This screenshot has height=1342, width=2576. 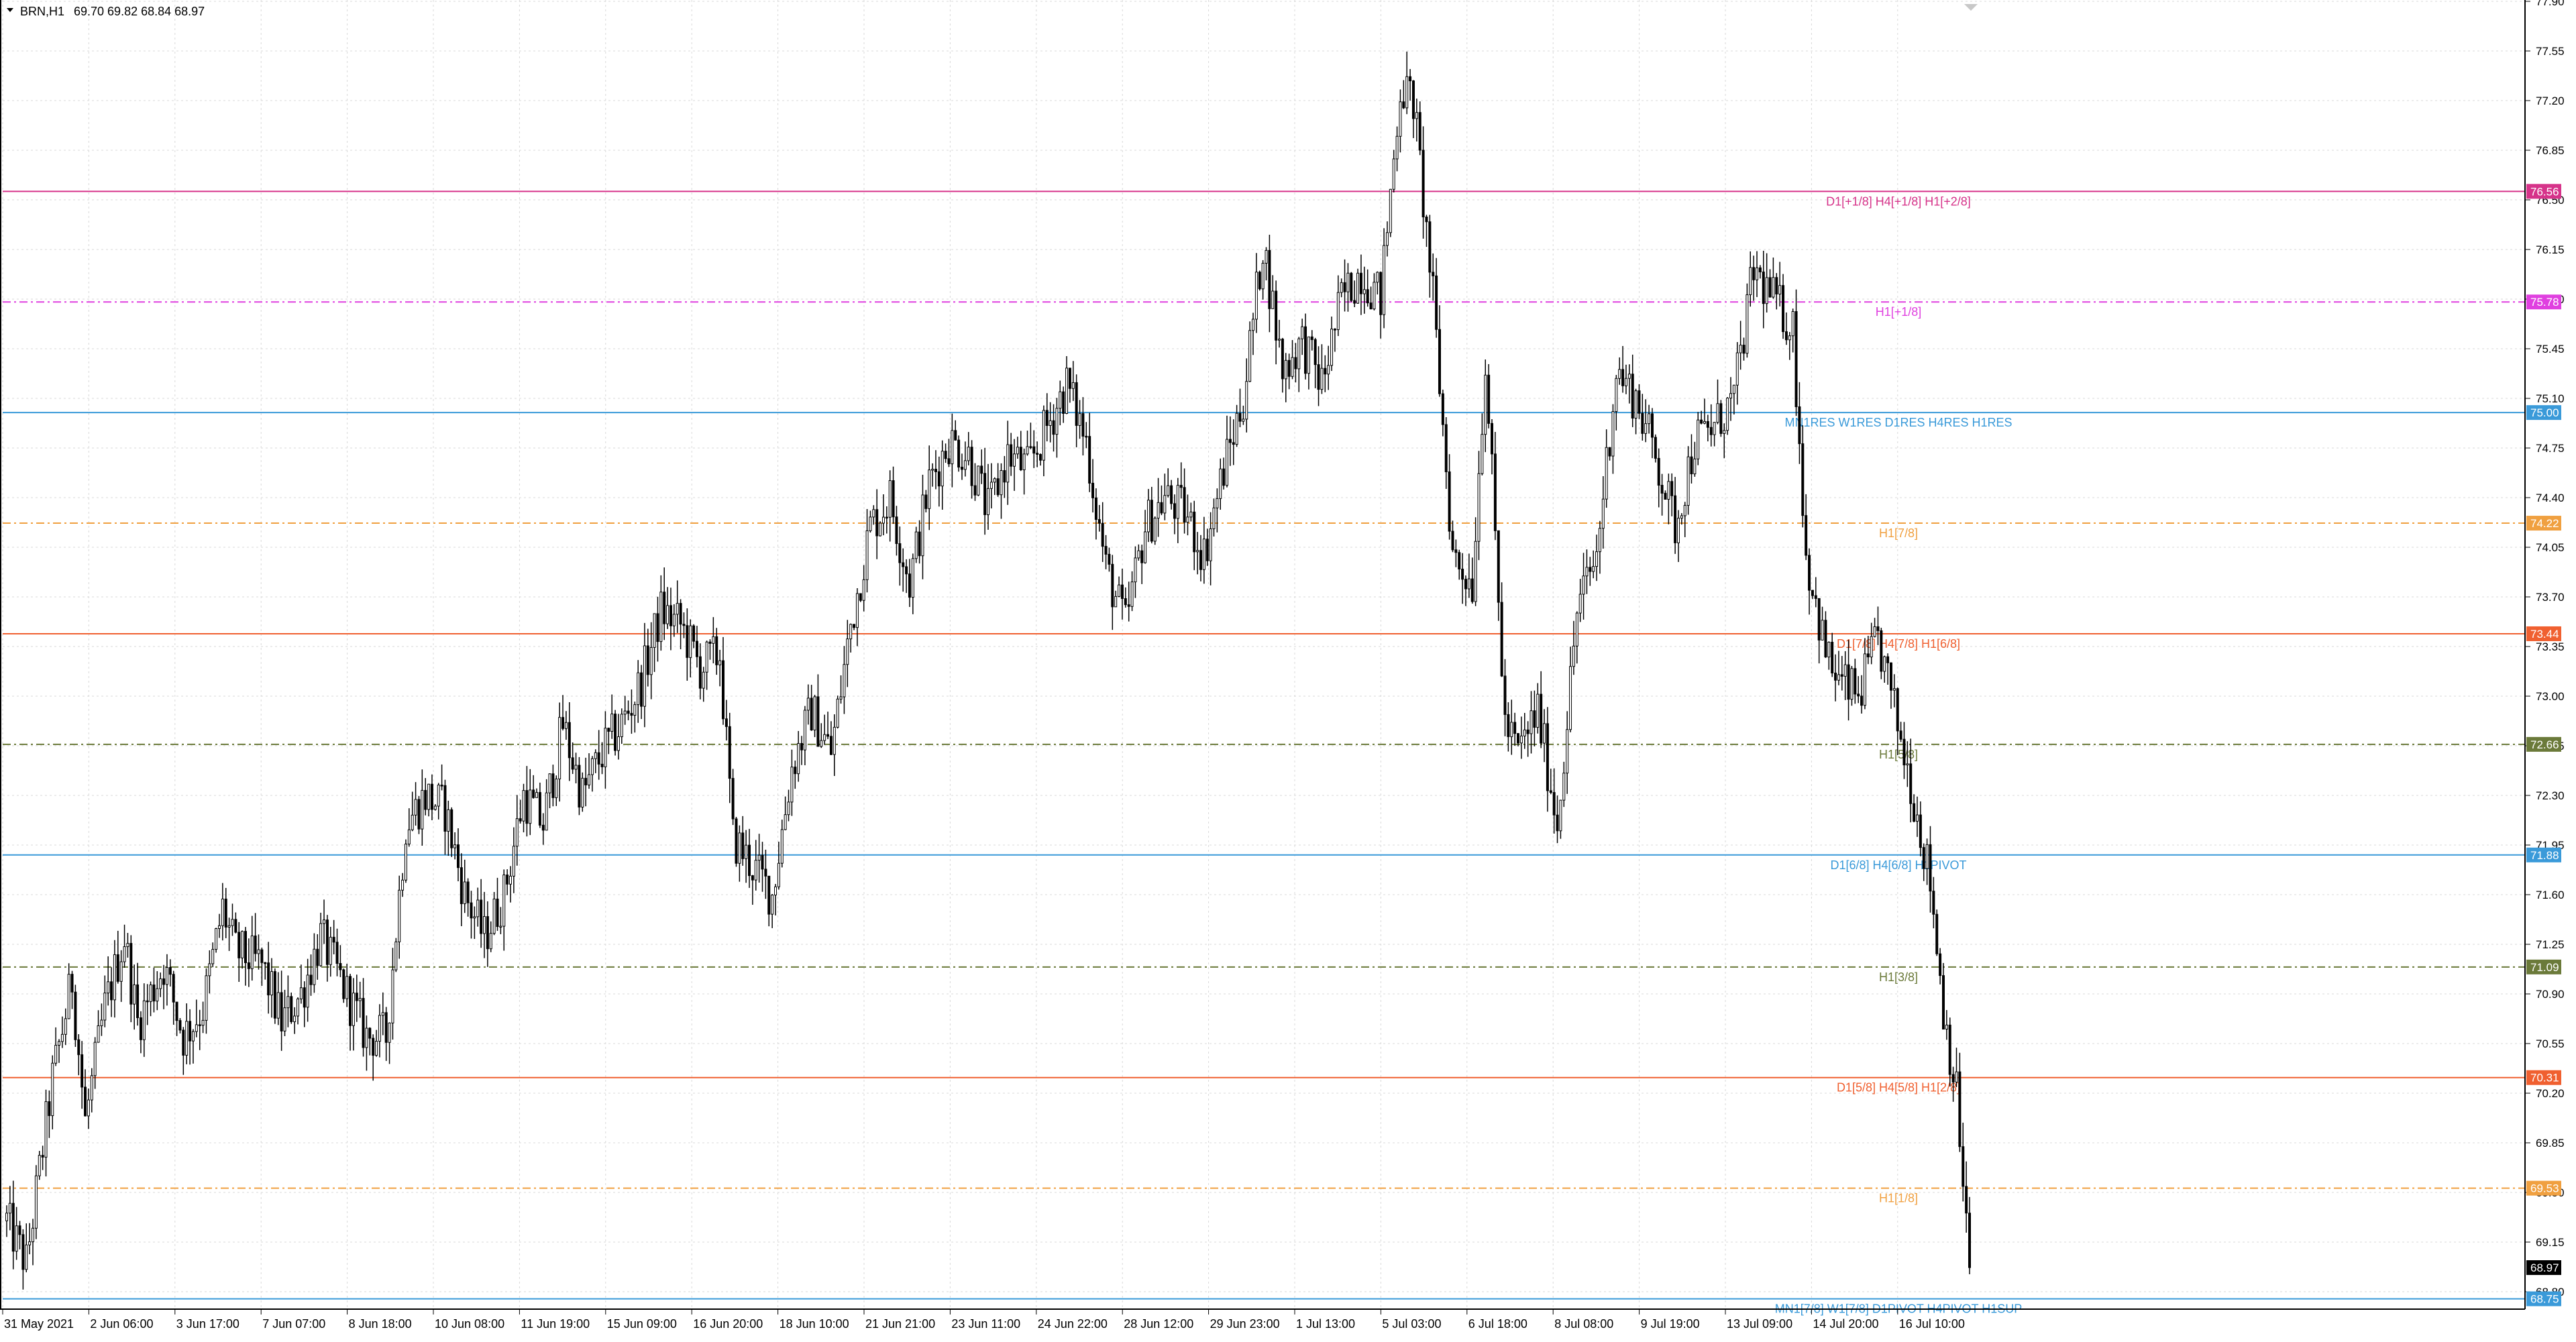 I want to click on y-tick-label: 71.25, so click(x=2550, y=944).